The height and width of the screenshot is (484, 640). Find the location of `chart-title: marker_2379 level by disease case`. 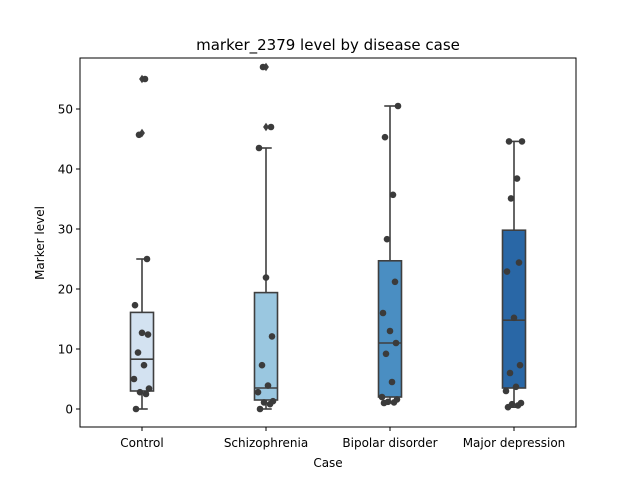

chart-title: marker_2379 level by disease case is located at coordinates (328, 45).